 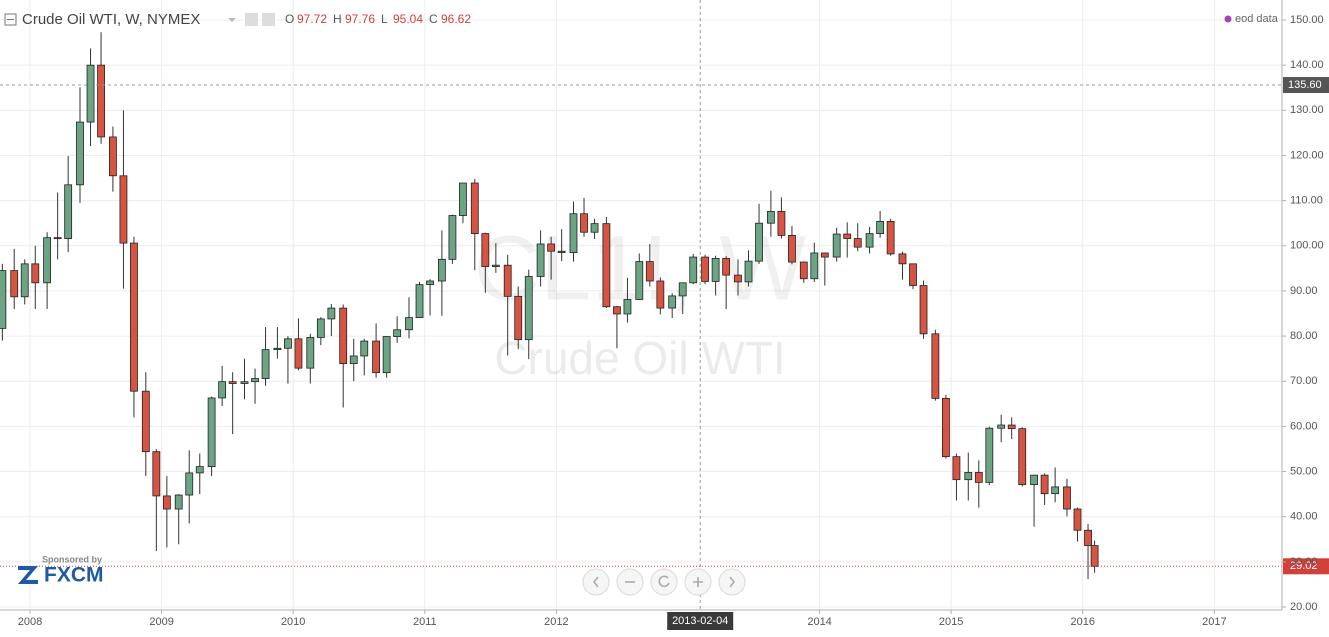 I want to click on y-tick-label: 30.00, so click(x=1304, y=562).